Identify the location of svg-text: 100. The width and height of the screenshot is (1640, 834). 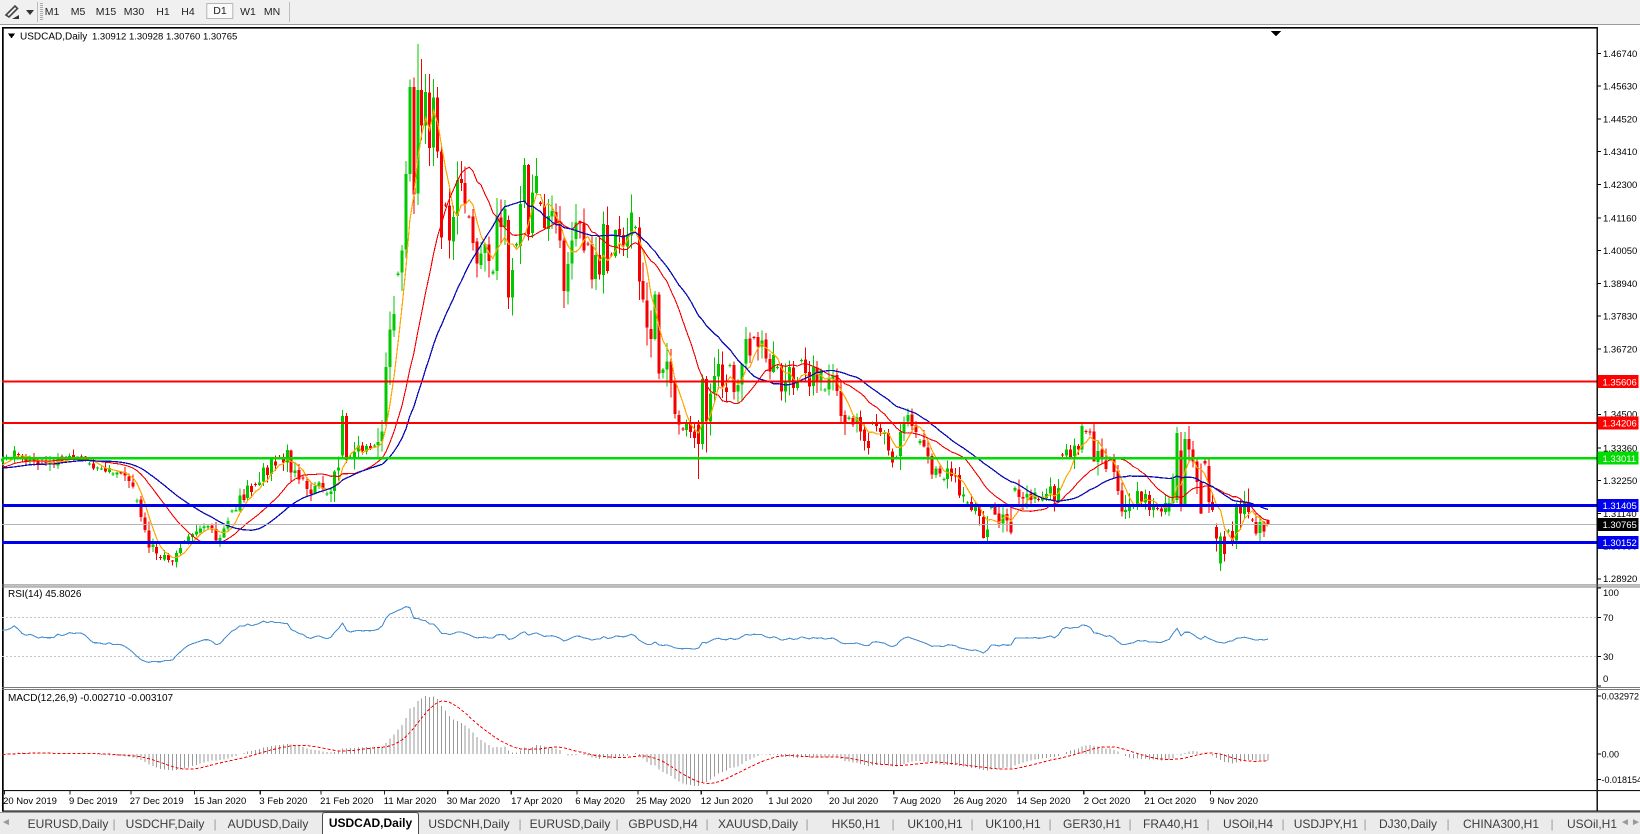
(1611, 593).